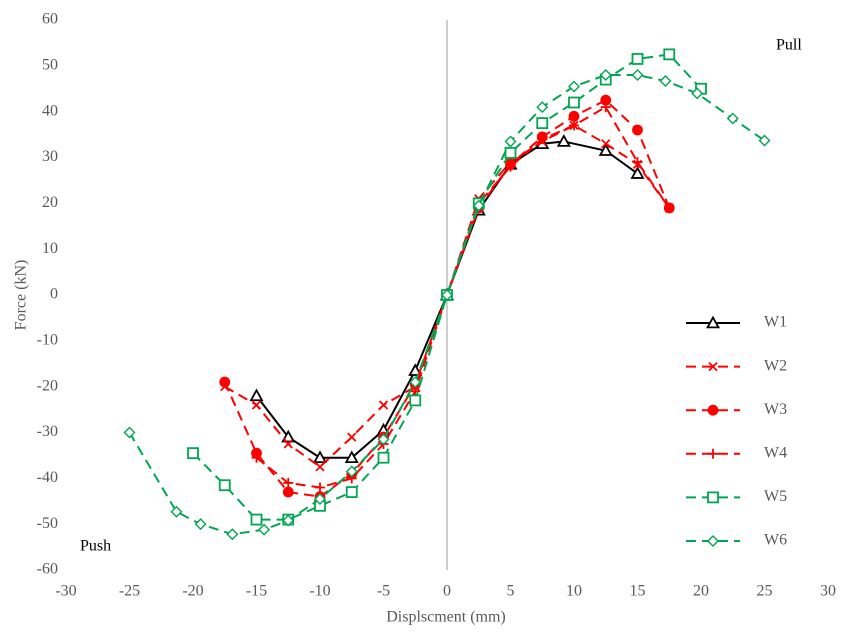 This screenshot has width=845, height=636. What do you see at coordinates (775, 409) in the screenshot?
I see `legend-label: W3` at bounding box center [775, 409].